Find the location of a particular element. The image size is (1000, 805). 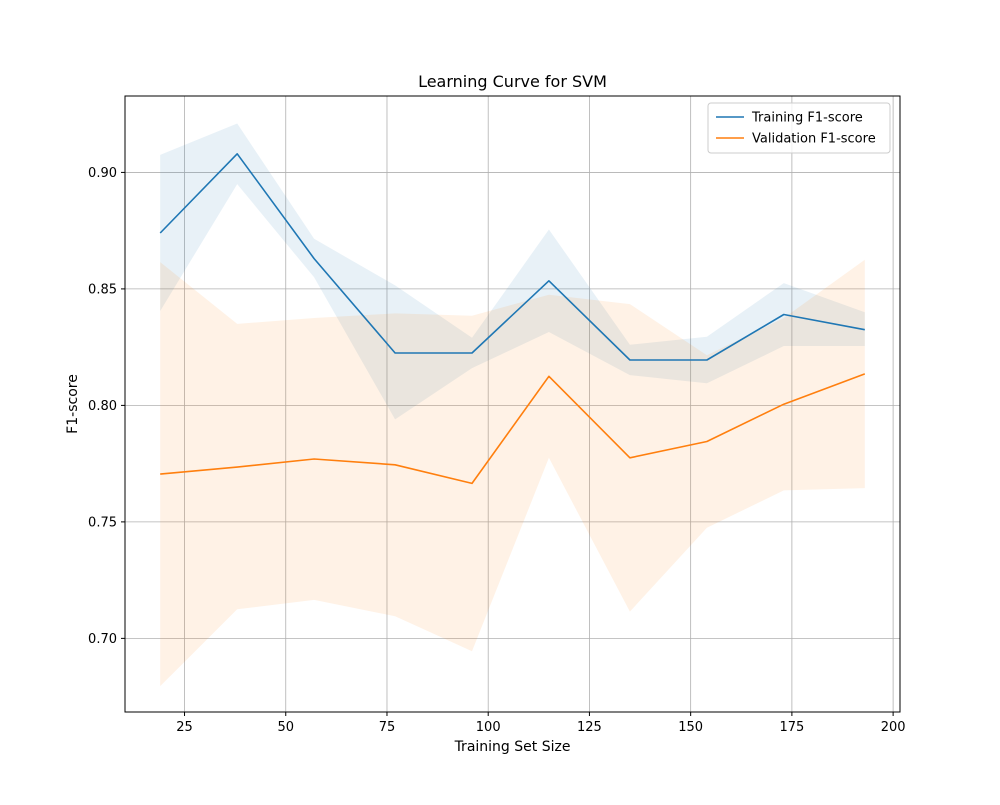

x-tick-label: 100 is located at coordinates (488, 727).